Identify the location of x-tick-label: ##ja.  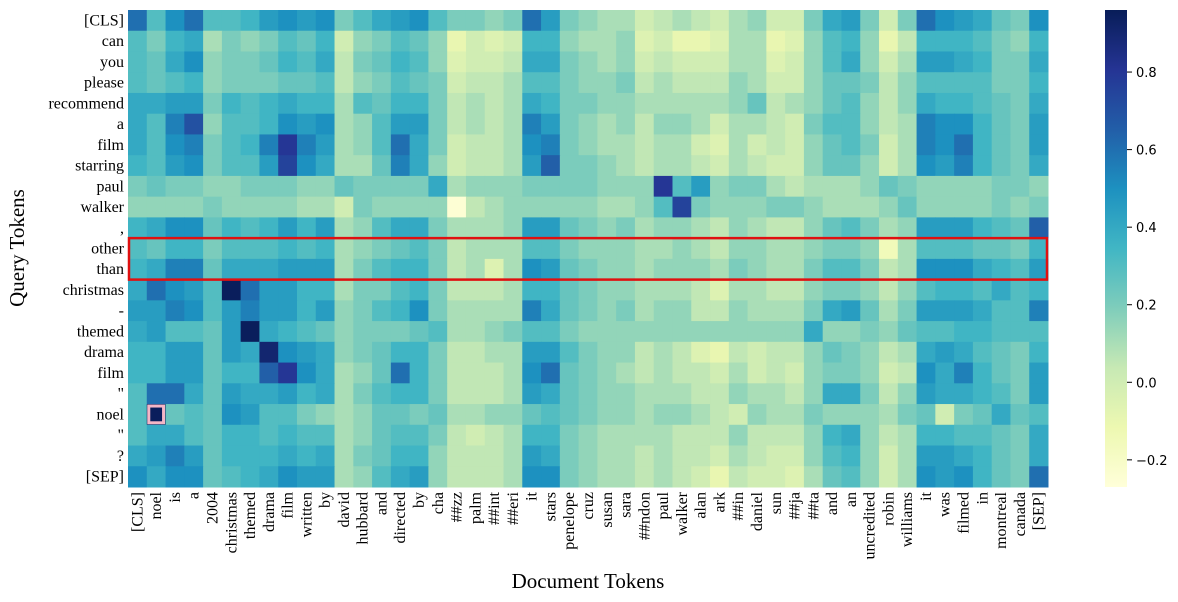
(795, 506).